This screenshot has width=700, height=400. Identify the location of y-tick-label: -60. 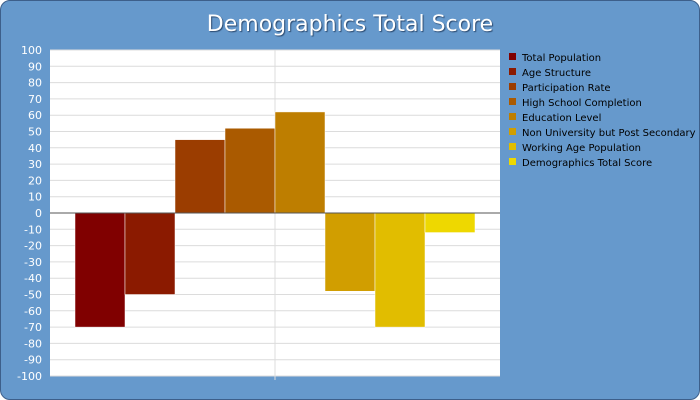
(33, 311).